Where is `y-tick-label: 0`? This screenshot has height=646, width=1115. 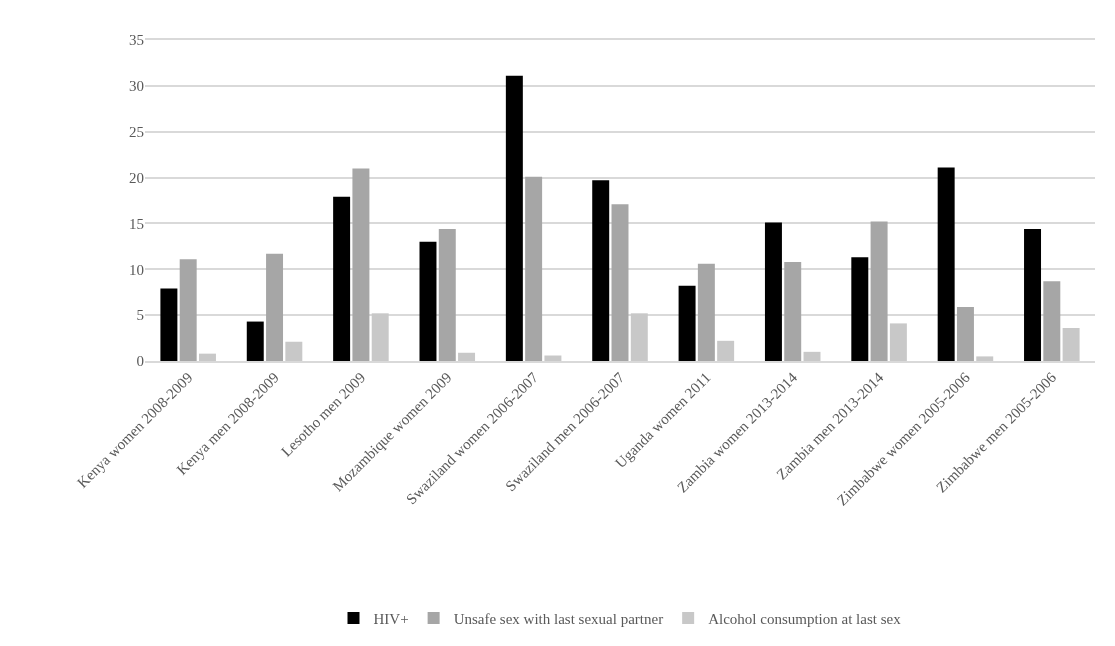 y-tick-label: 0 is located at coordinates (140, 361).